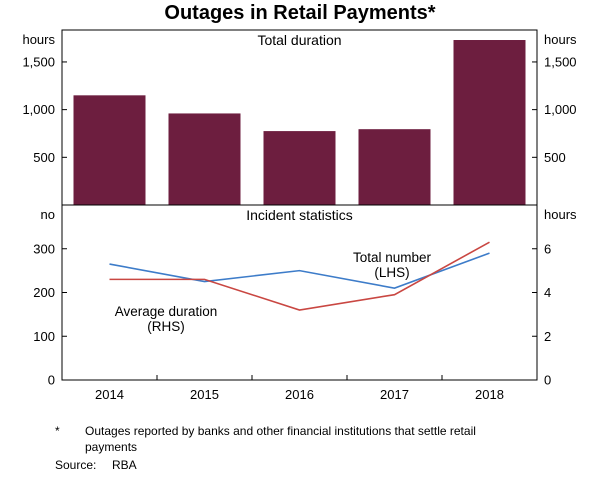  Describe the element at coordinates (44, 292) in the screenshot. I see `y-tick-label-left: 200` at that location.